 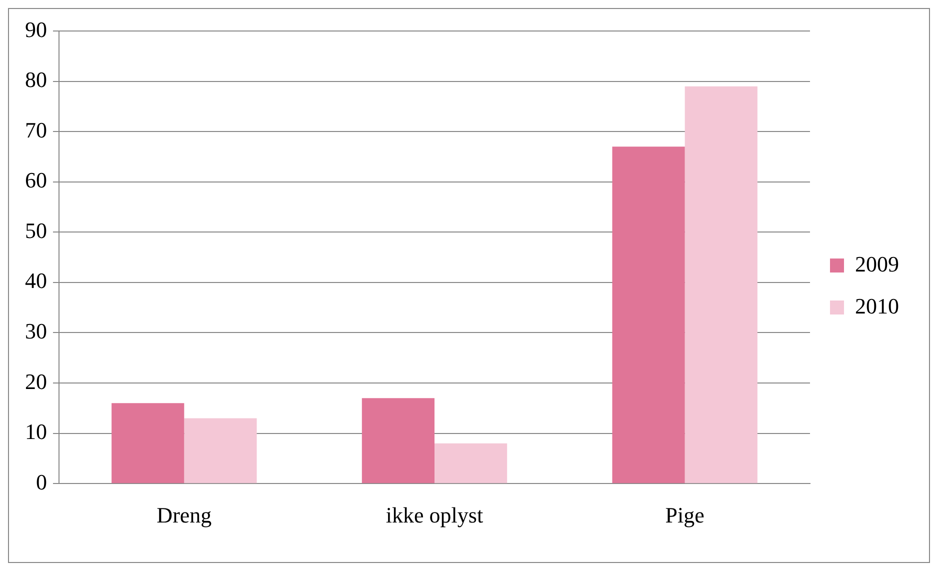 What do you see at coordinates (877, 263) in the screenshot?
I see `legend-label: 2009` at bounding box center [877, 263].